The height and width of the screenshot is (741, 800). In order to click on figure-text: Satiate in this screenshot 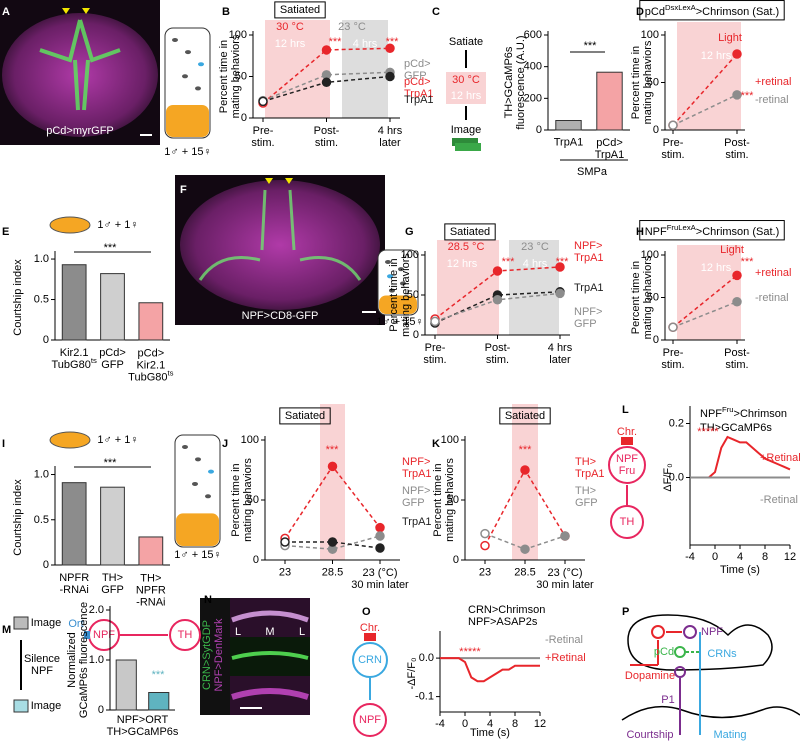, I will do `click(466, 42)`.